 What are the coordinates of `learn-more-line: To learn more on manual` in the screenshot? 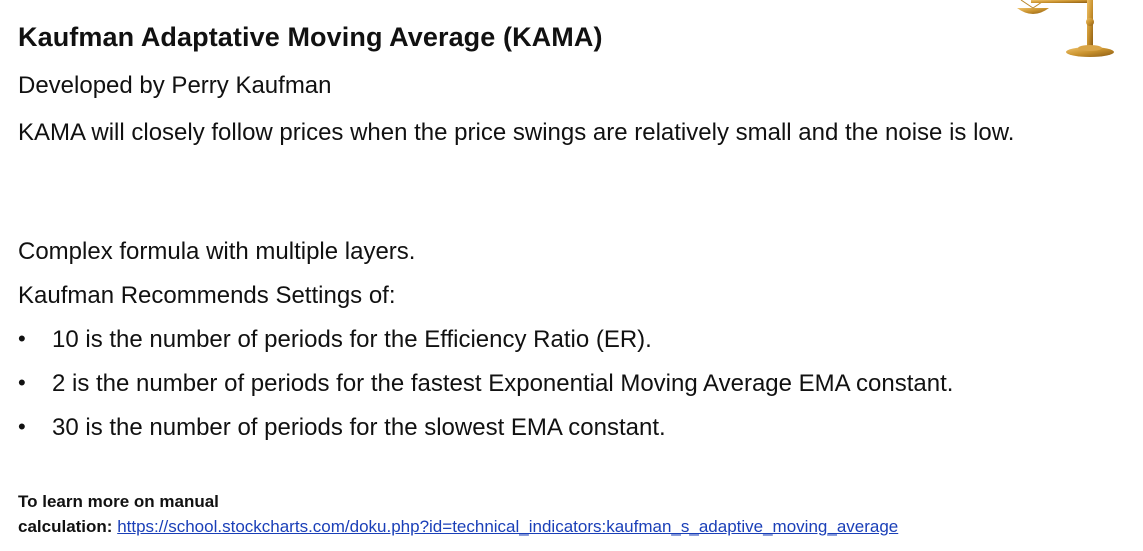 It's located at (118, 501).